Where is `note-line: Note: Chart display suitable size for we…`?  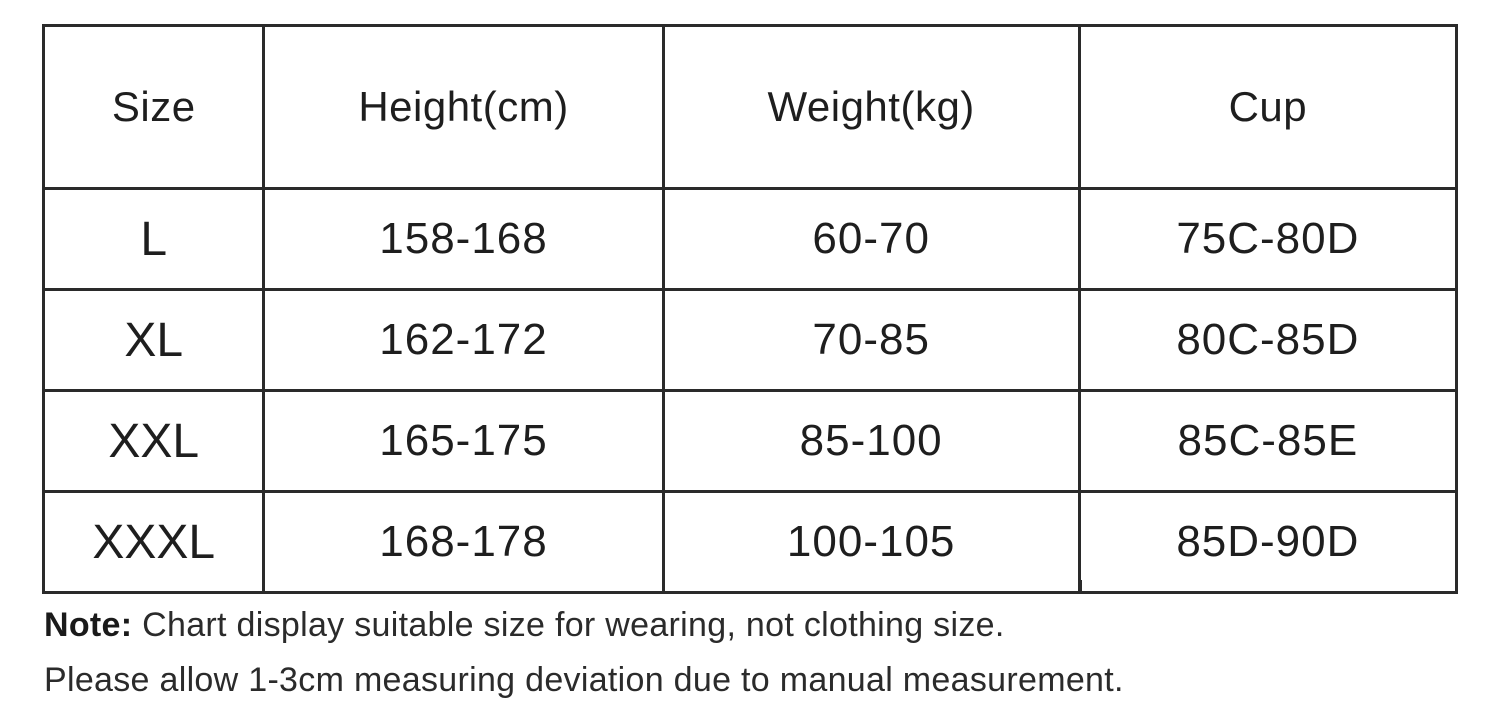
note-line: Note: Chart display suitable size for we… is located at coordinates (584, 625).